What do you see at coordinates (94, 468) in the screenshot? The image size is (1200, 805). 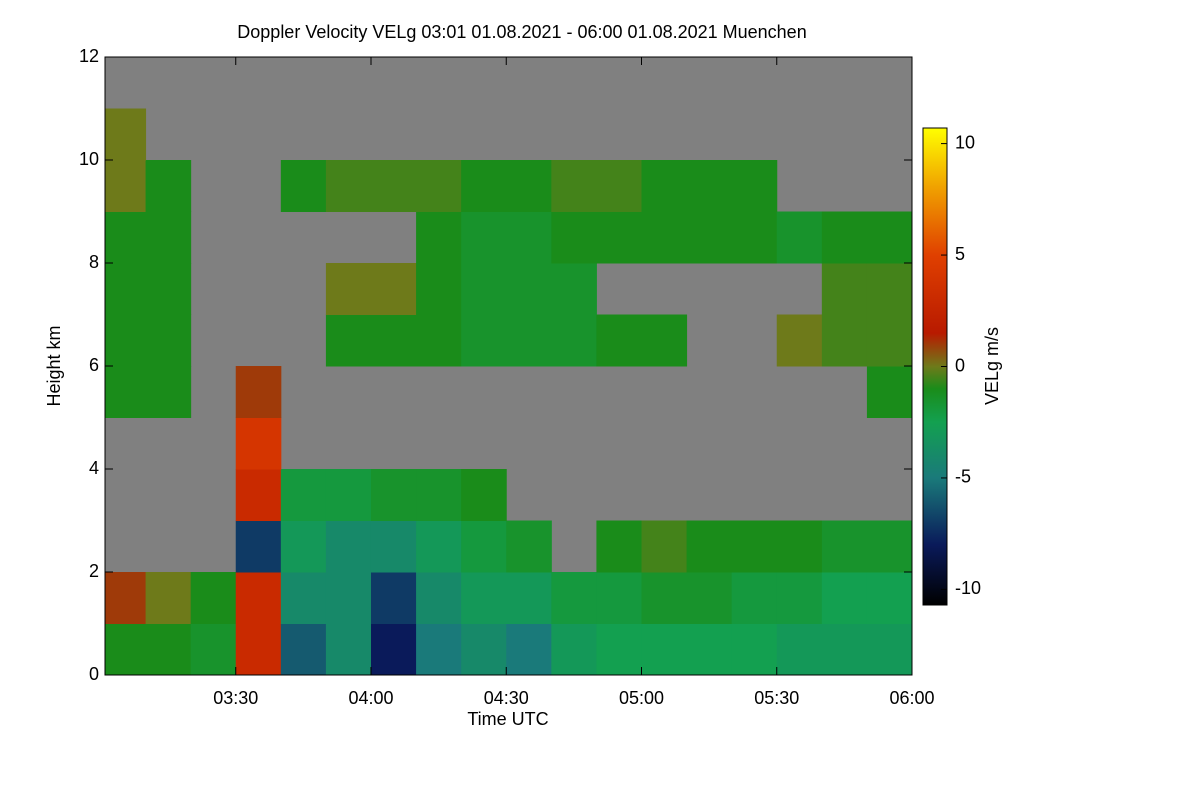 I see `y-tick-label: 4` at bounding box center [94, 468].